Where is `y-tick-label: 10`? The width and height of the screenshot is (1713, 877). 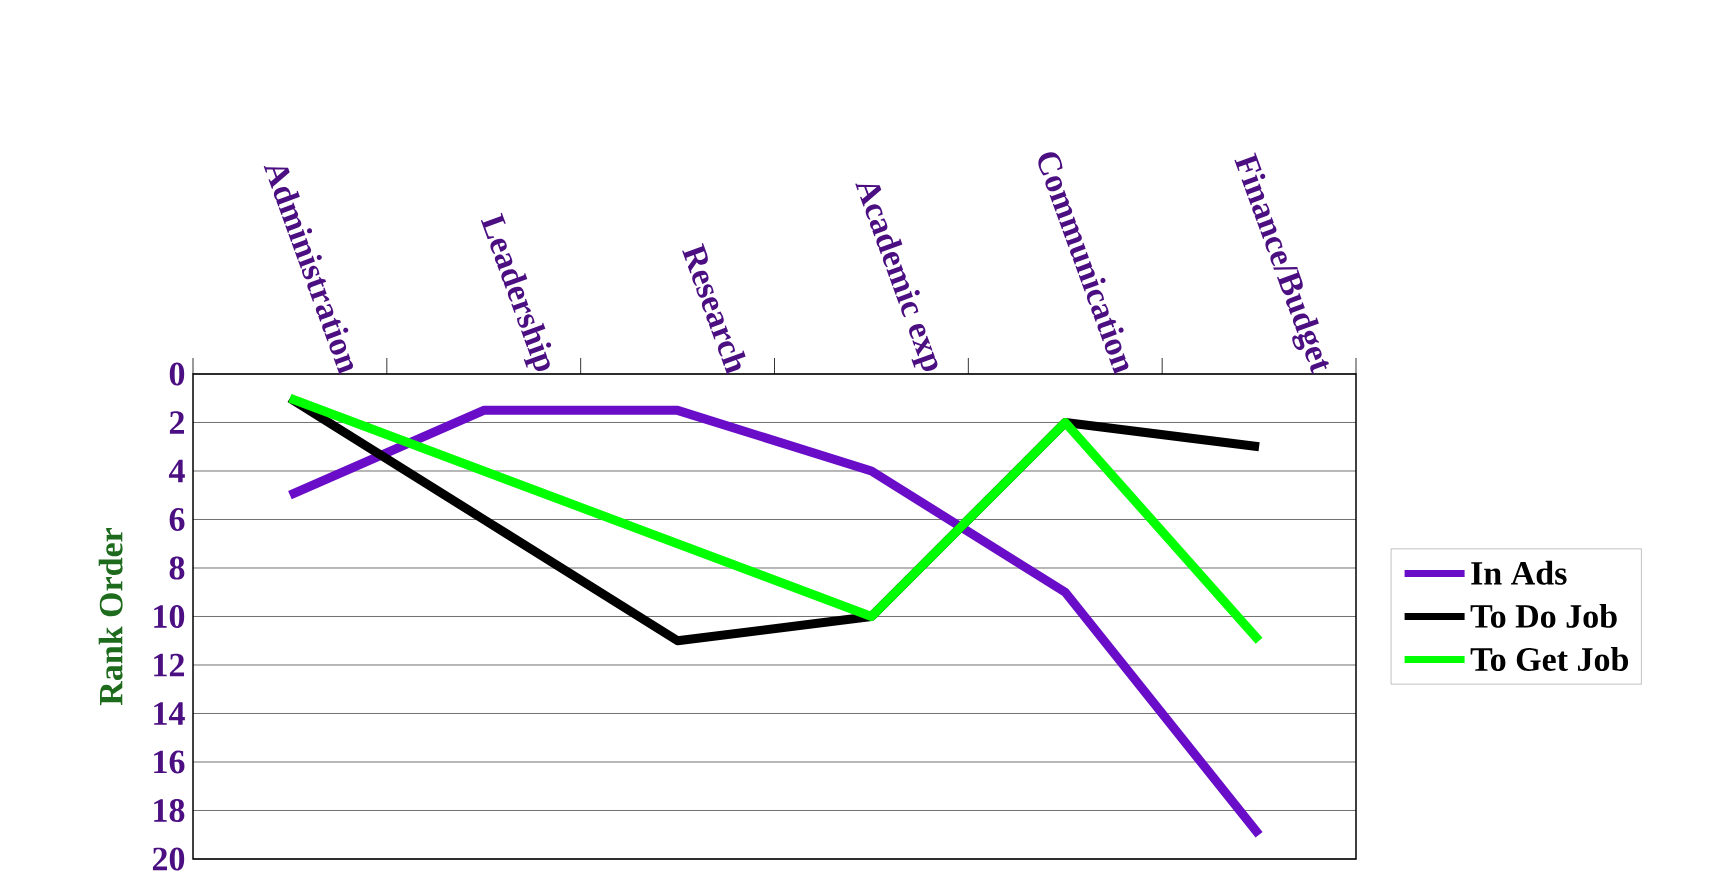
y-tick-label: 10 is located at coordinates (169, 616).